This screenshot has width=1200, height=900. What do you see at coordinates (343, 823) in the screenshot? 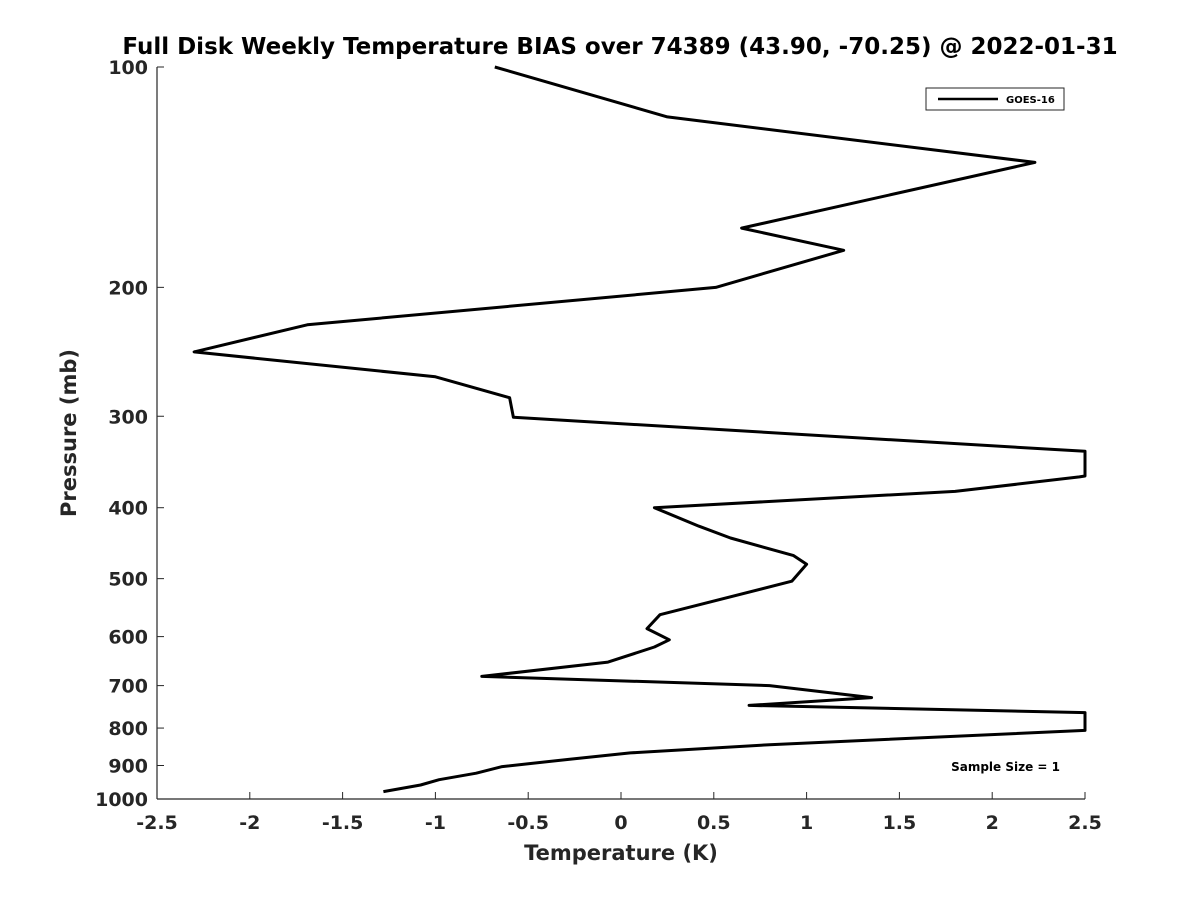
I see `x-tick-label: -1.5` at bounding box center [343, 823].